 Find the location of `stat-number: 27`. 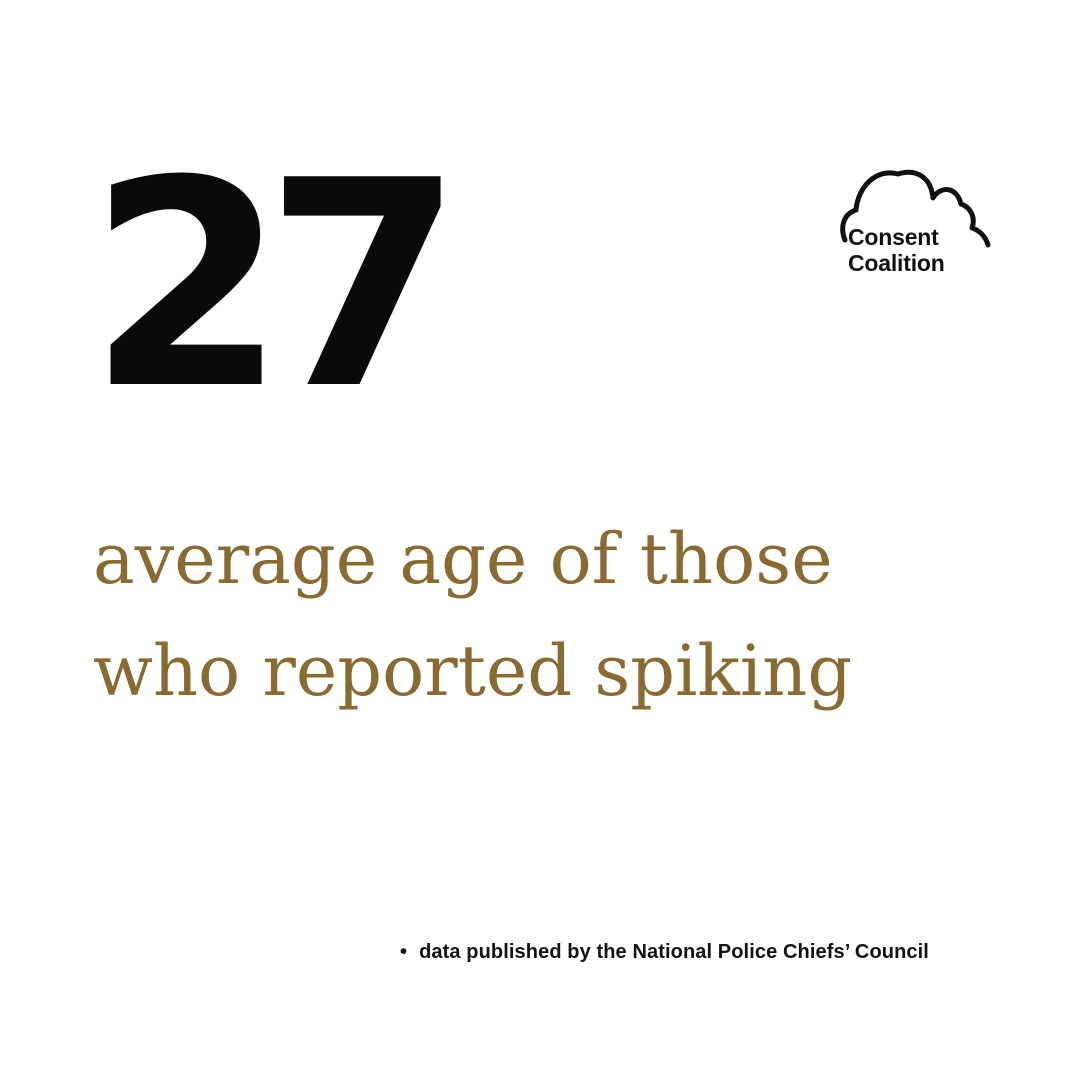

stat-number: 27 is located at coordinates (275, 286).